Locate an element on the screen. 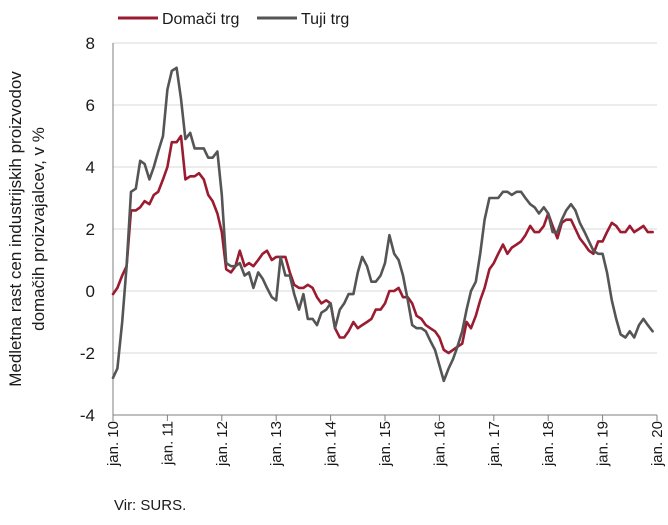  x-tick-label: jan. 17 is located at coordinates (494, 444).